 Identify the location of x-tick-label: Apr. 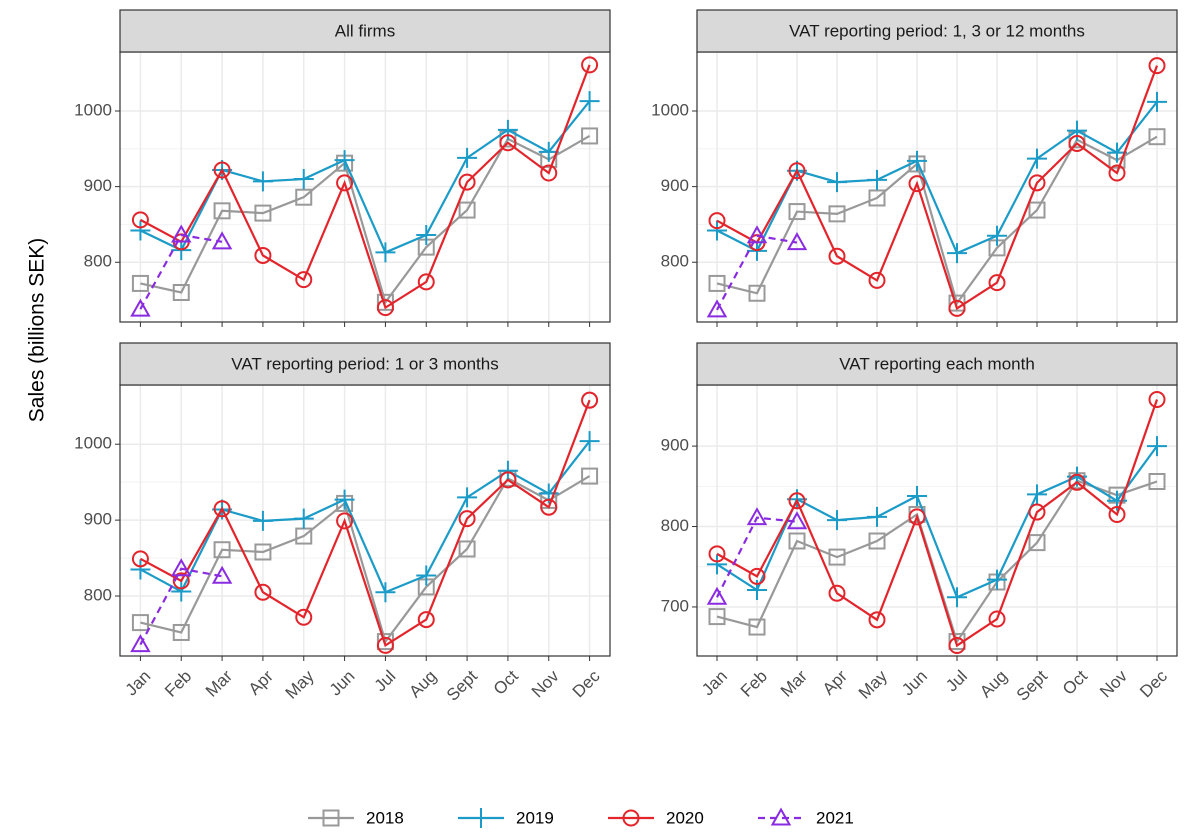
(835, 682).